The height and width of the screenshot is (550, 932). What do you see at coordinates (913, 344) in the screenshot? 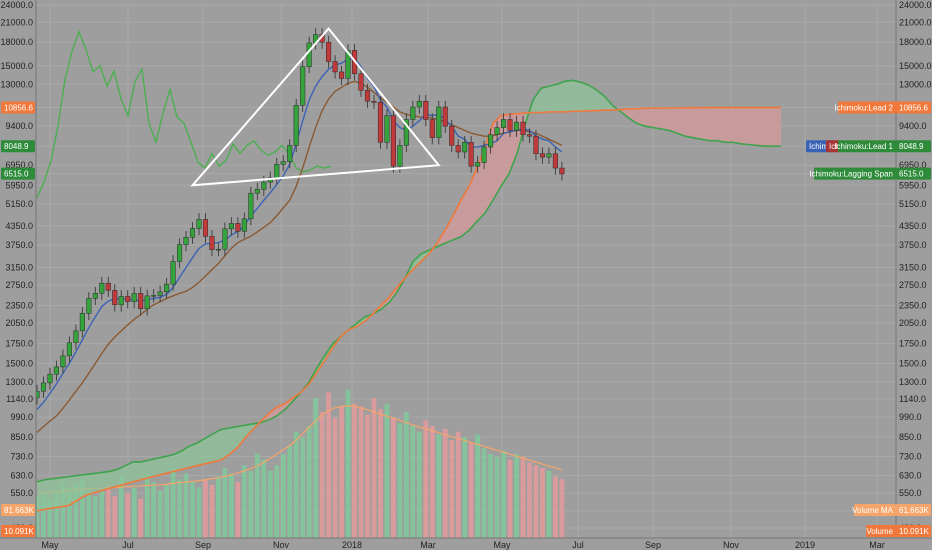
I see `y-tick-label: 1750.0` at bounding box center [913, 344].